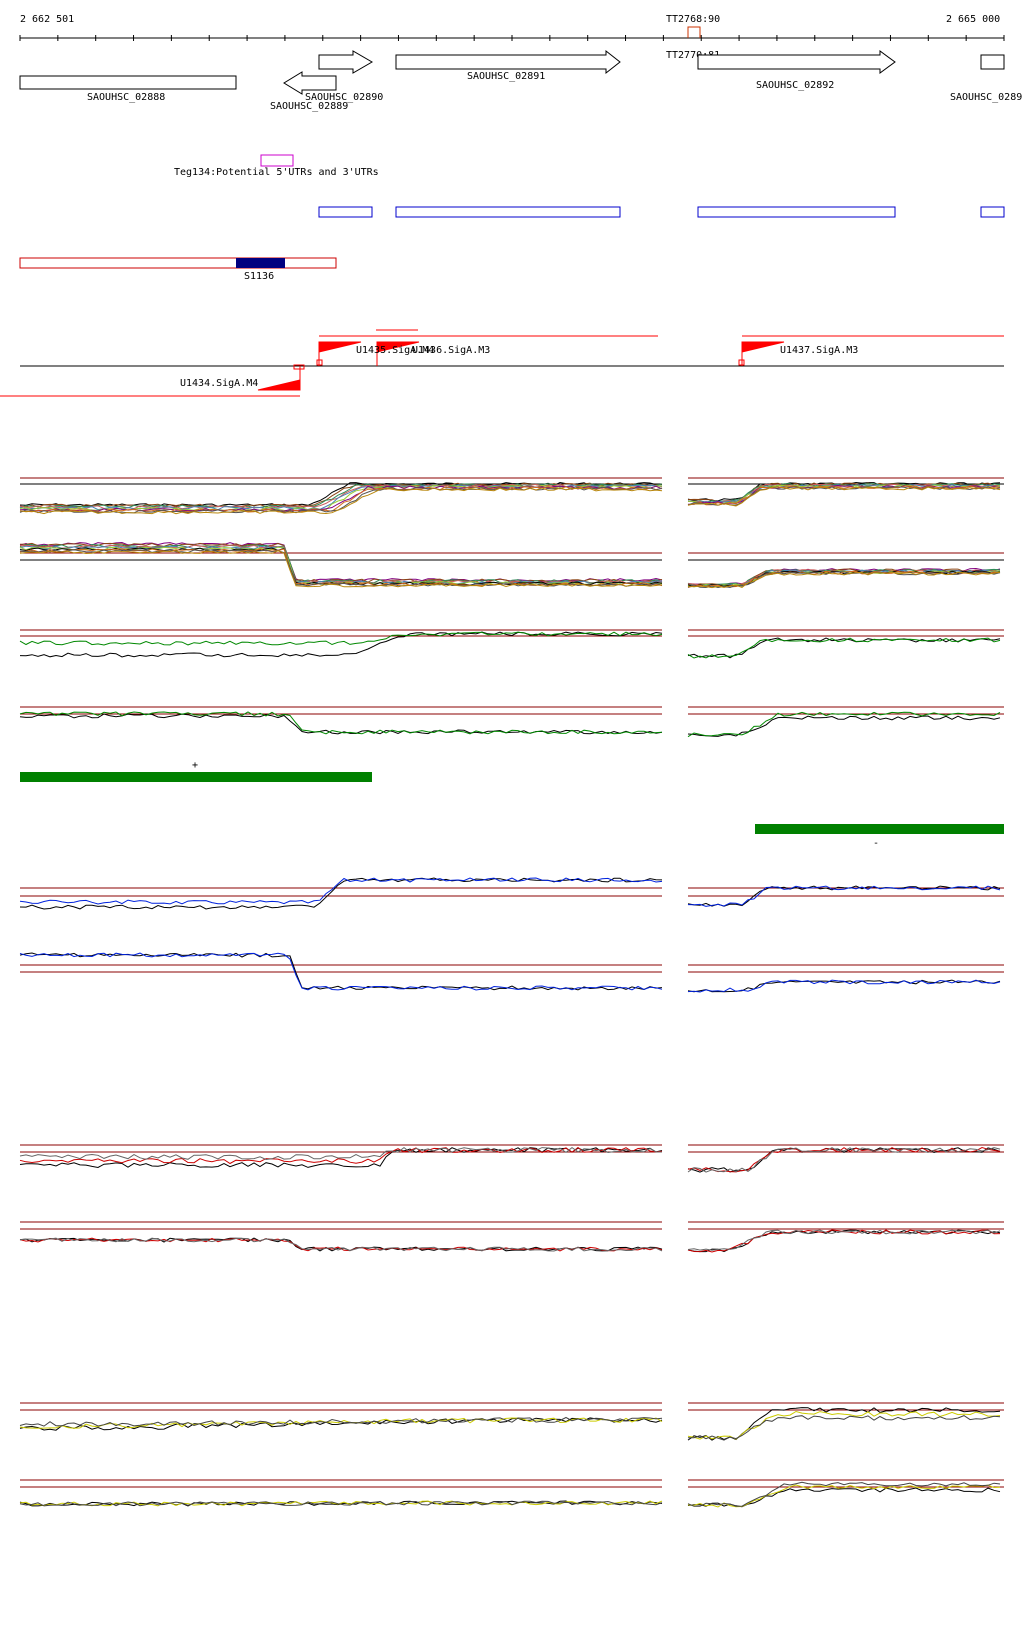 The image size is (1024, 1640). What do you see at coordinates (260, 263) in the screenshot?
I see `srna-core` at bounding box center [260, 263].